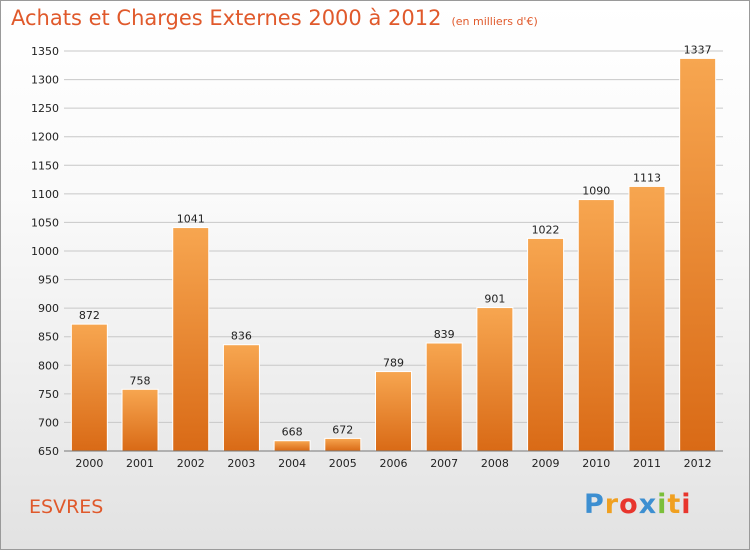 The width and height of the screenshot is (750, 550). I want to click on logo-letter: r, so click(612, 504).